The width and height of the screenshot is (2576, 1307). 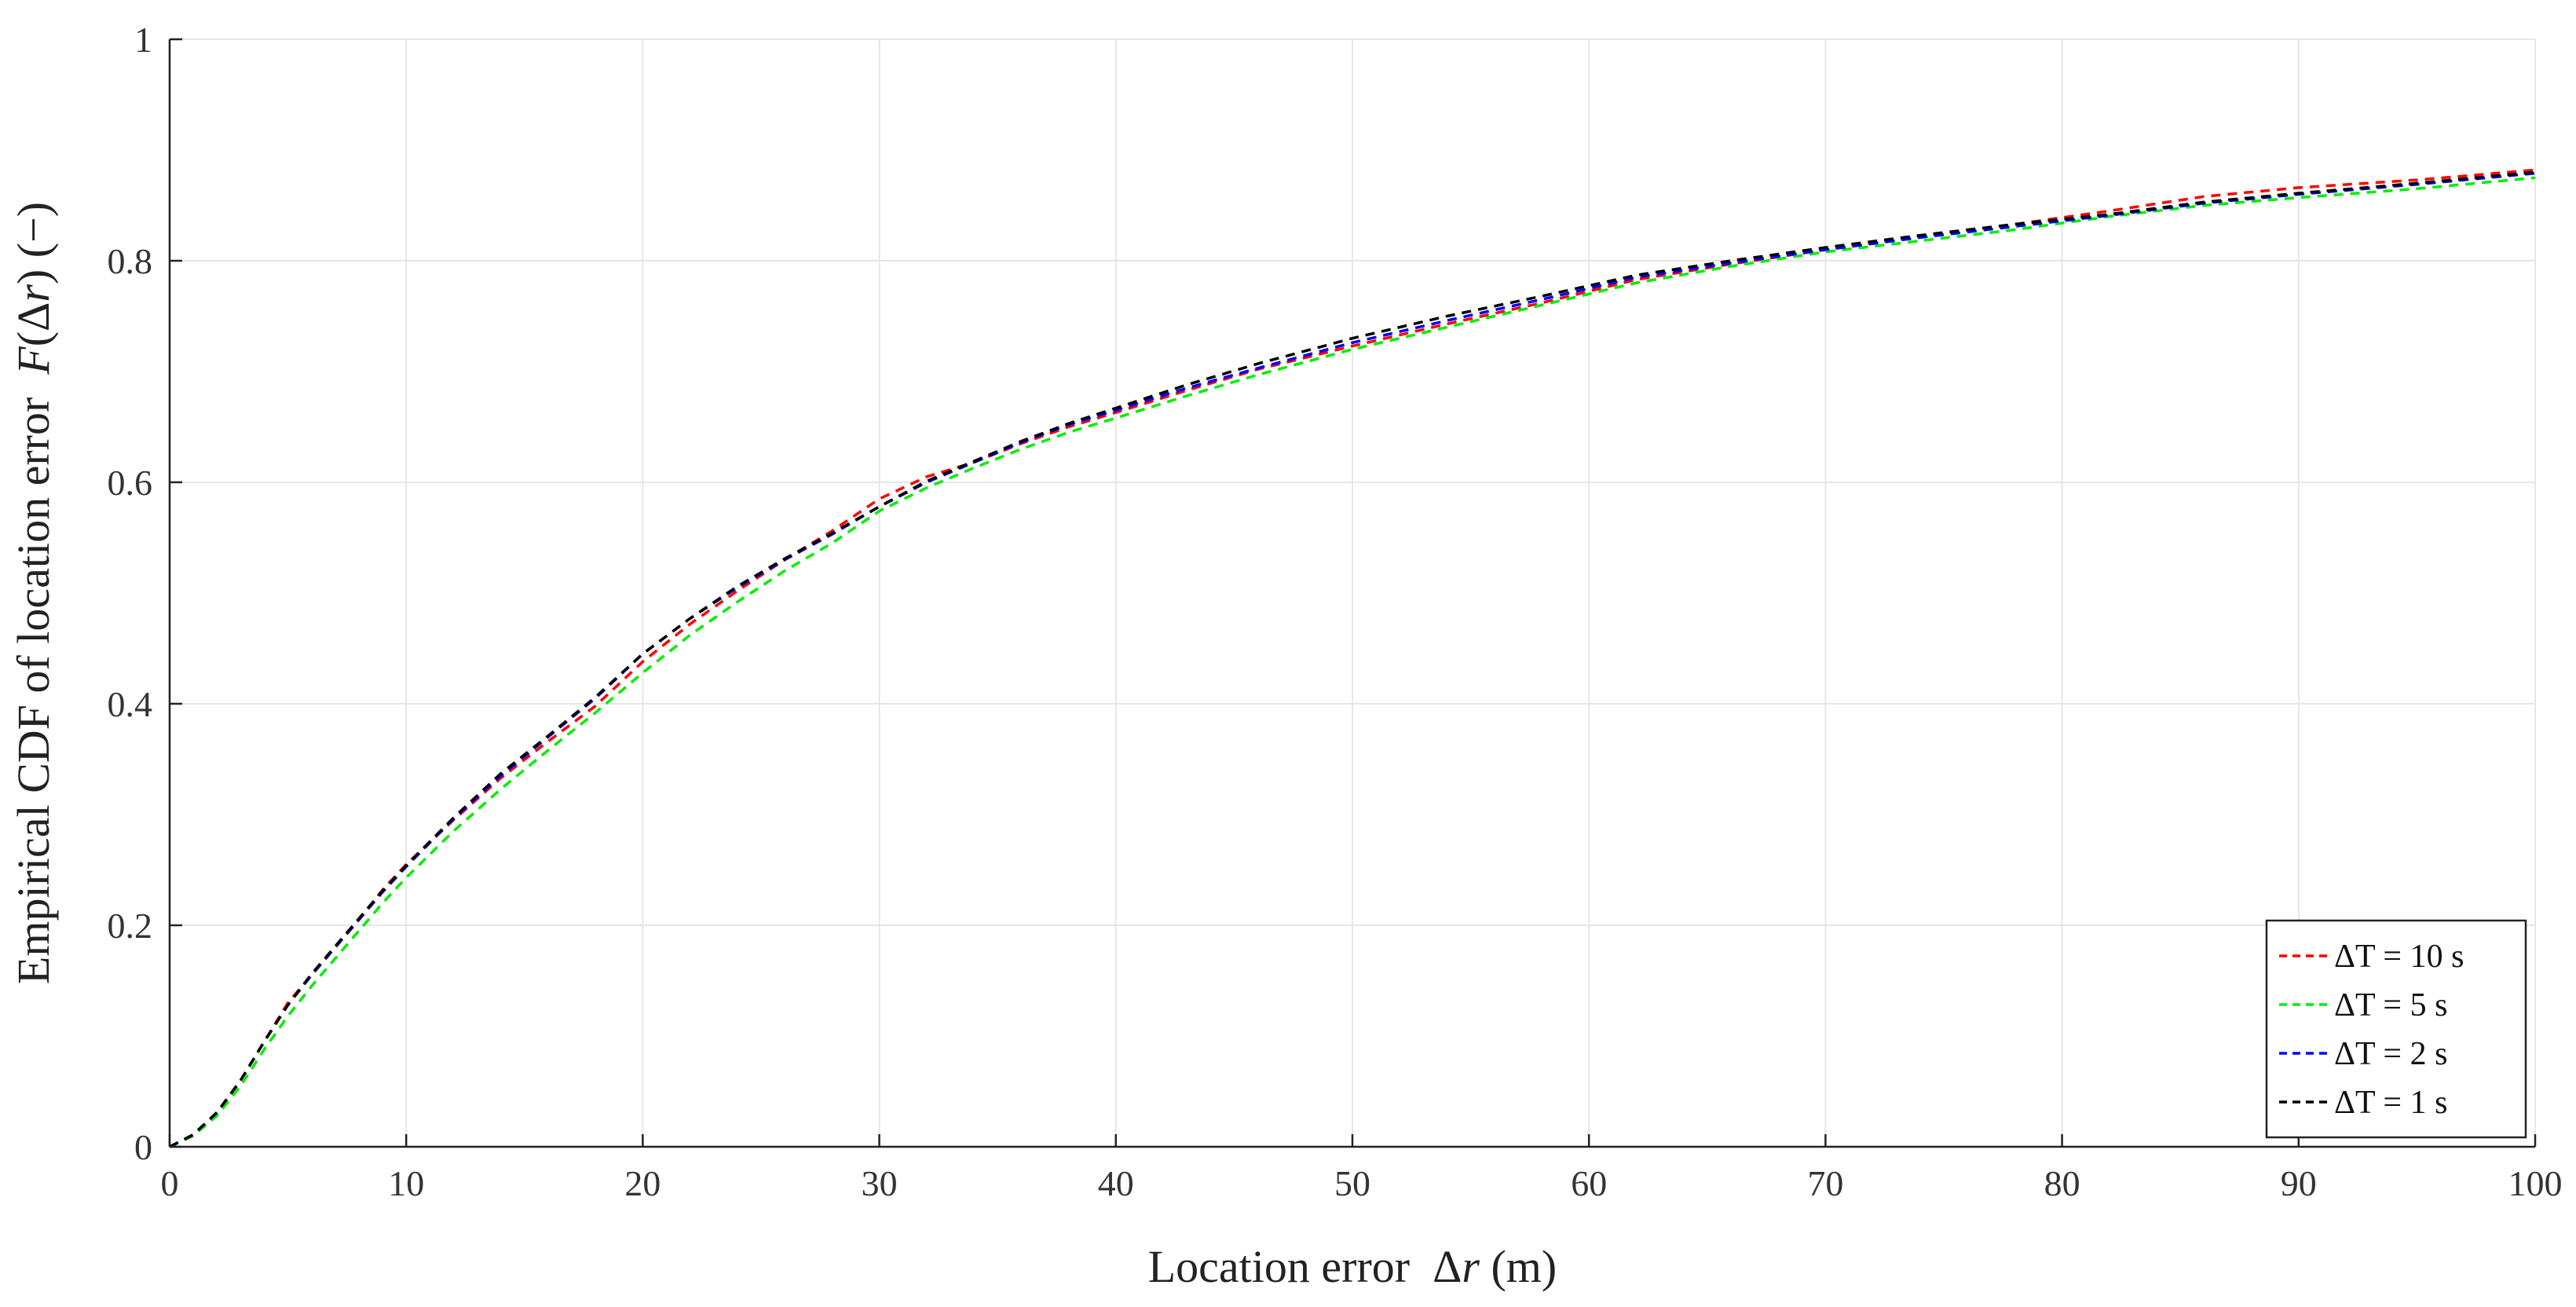 What do you see at coordinates (1353, 1266) in the screenshot?
I see `x-axis-label: Location error Δr (m)` at bounding box center [1353, 1266].